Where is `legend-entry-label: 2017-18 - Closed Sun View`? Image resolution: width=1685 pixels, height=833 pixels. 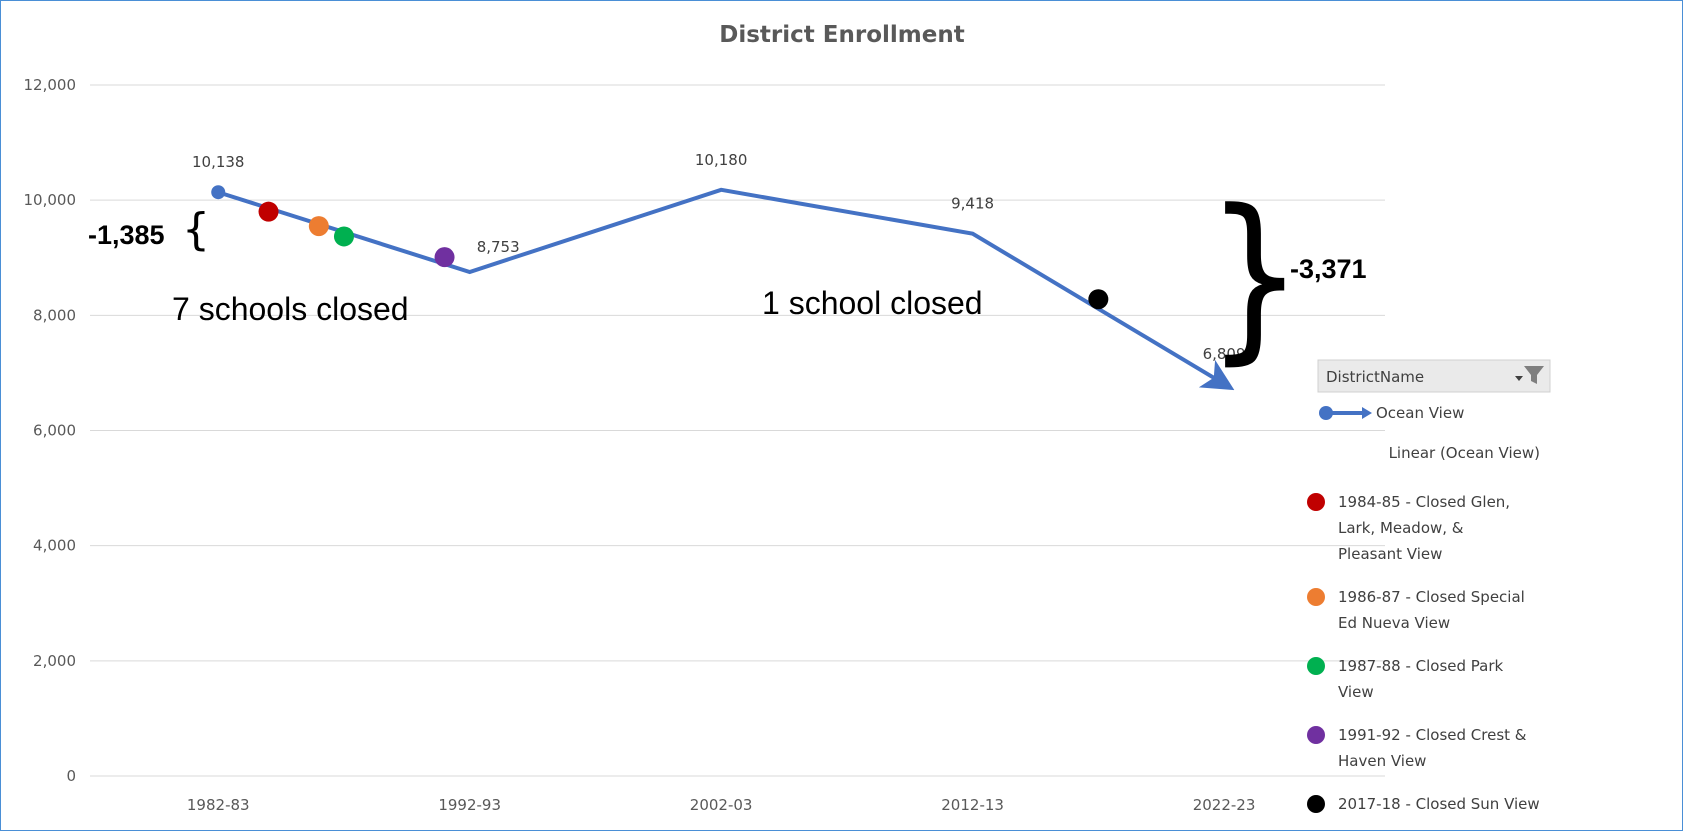
legend-entry-label: 2017-18 - Closed Sun View is located at coordinates (1439, 804).